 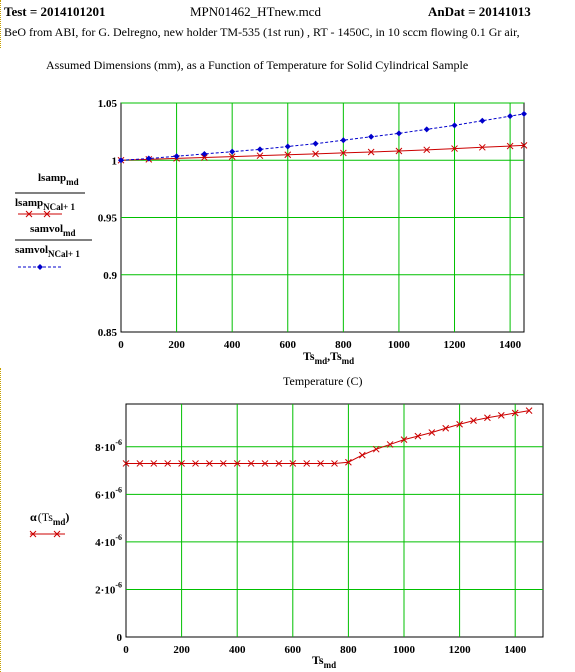 I want to click on y-tick-label: 1, so click(x=115, y=161).